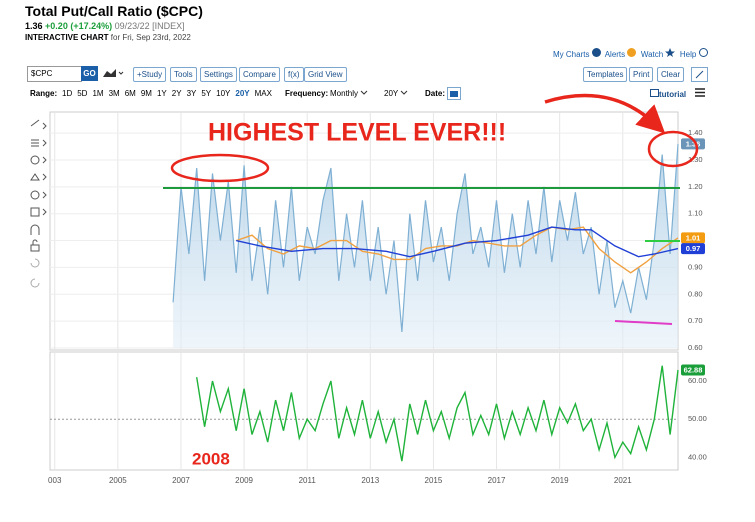 The image size is (755, 522). I want to click on expand-button, so click(699, 74).